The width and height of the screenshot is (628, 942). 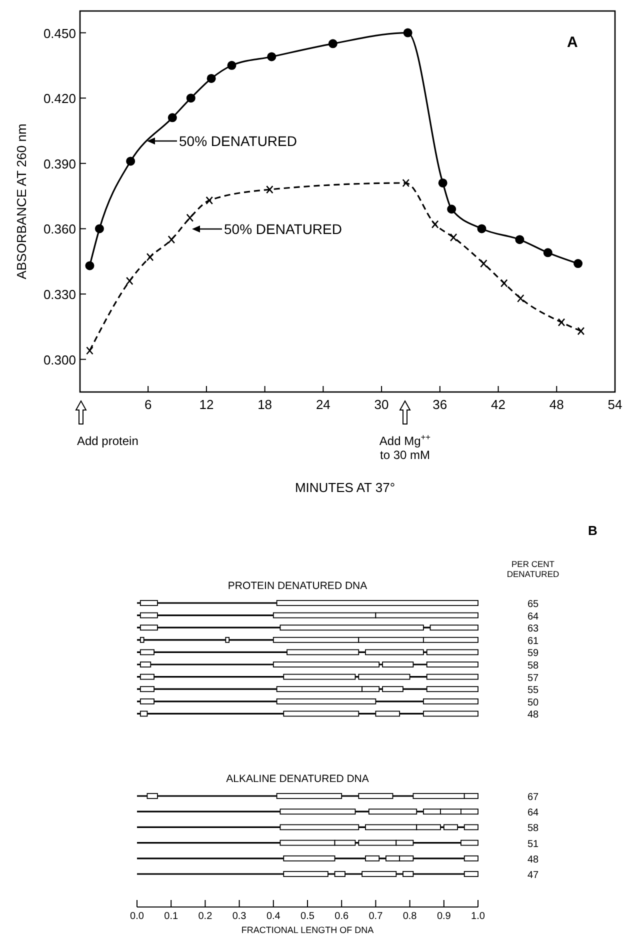 I want to click on x-tick-label: 18, so click(x=265, y=404).